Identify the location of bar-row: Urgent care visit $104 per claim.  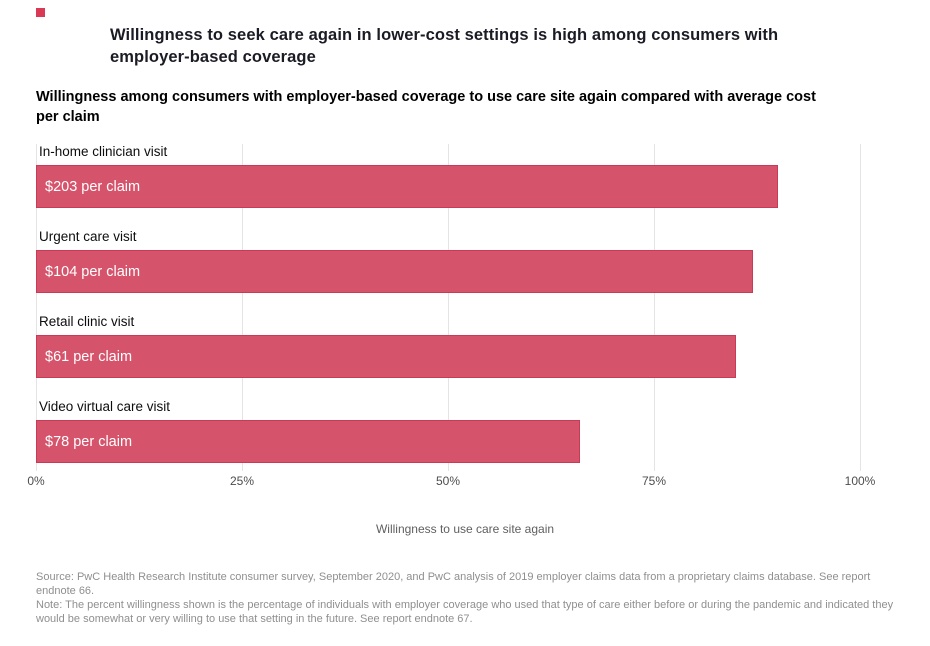
(448, 261).